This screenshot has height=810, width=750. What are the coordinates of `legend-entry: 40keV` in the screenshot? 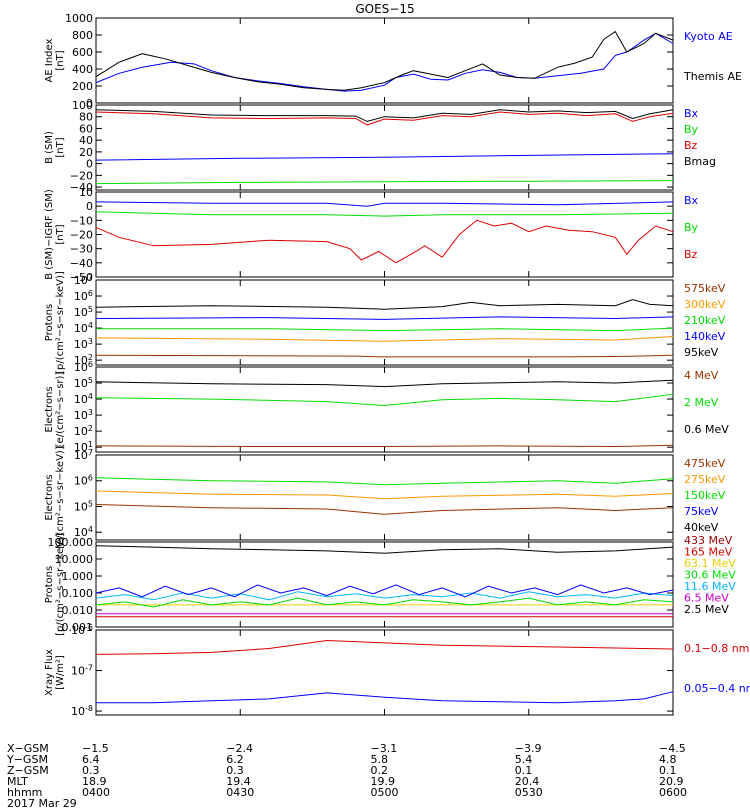 It's located at (701, 527).